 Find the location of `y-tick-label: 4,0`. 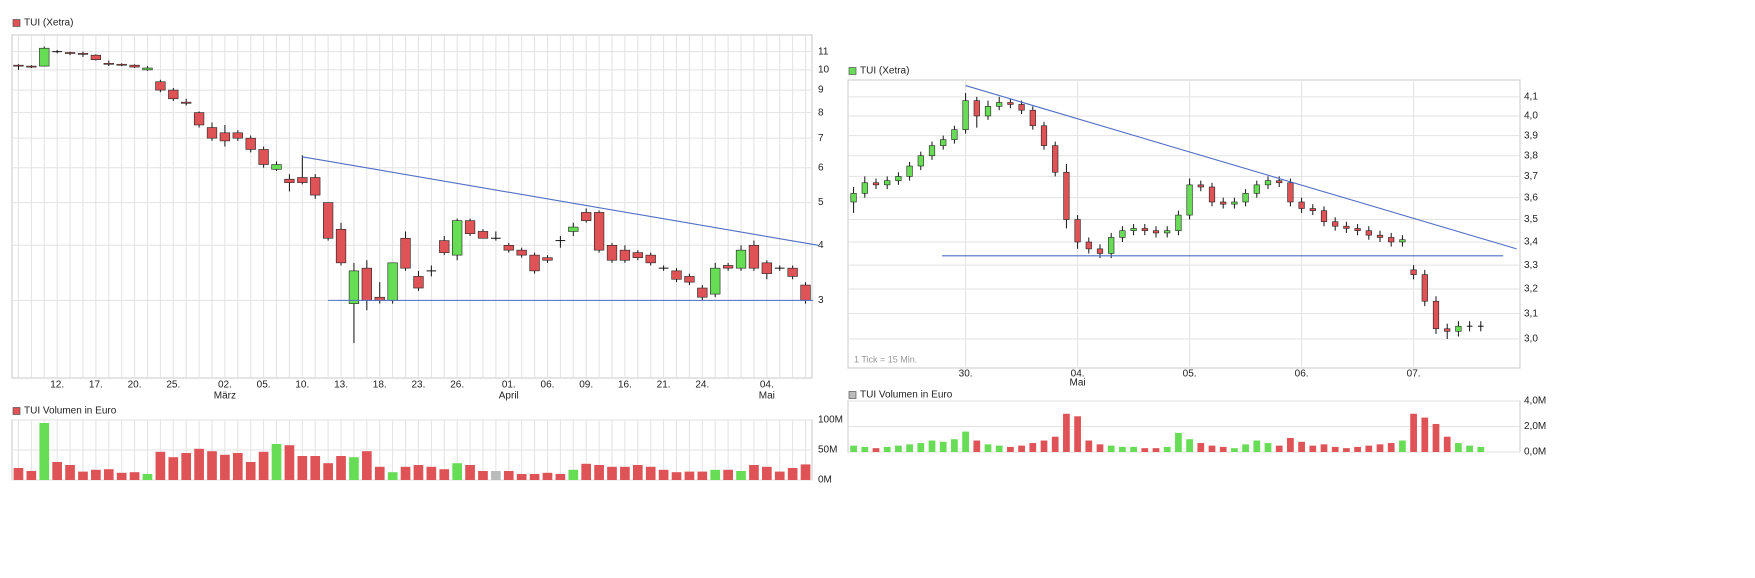

y-tick-label: 4,0 is located at coordinates (1531, 116).